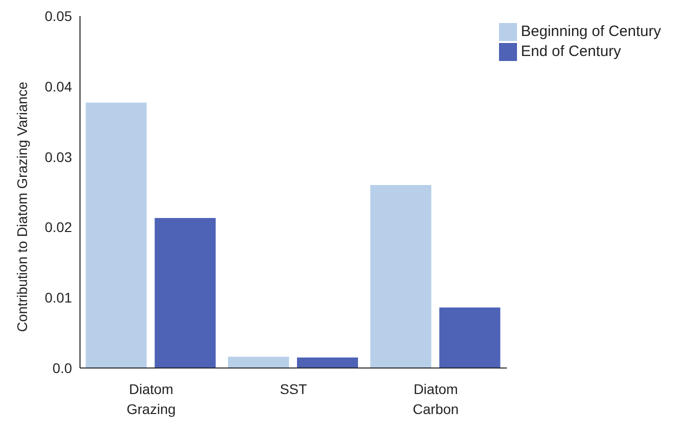 This screenshot has width=689, height=431. I want to click on y-tick-label: 0.03, so click(58, 156).